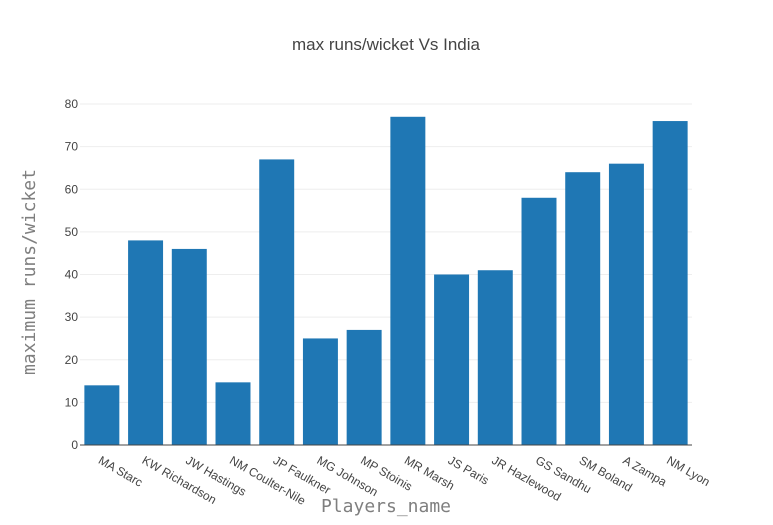 The width and height of the screenshot is (773, 525). What do you see at coordinates (386, 506) in the screenshot?
I see `x-axis-title: Players_name` at bounding box center [386, 506].